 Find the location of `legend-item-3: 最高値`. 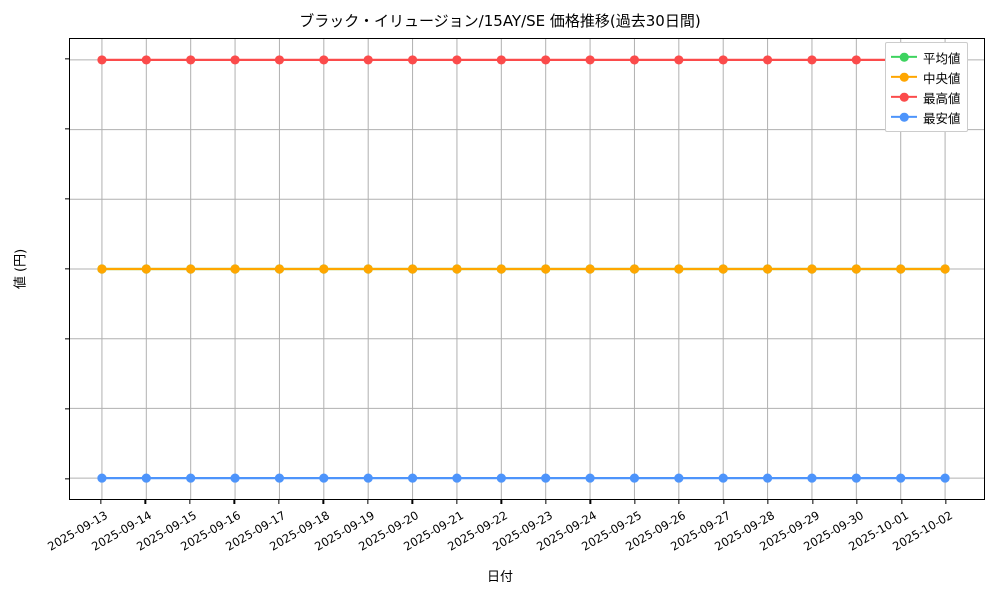

legend-item-3: 最高値 is located at coordinates (926, 97).